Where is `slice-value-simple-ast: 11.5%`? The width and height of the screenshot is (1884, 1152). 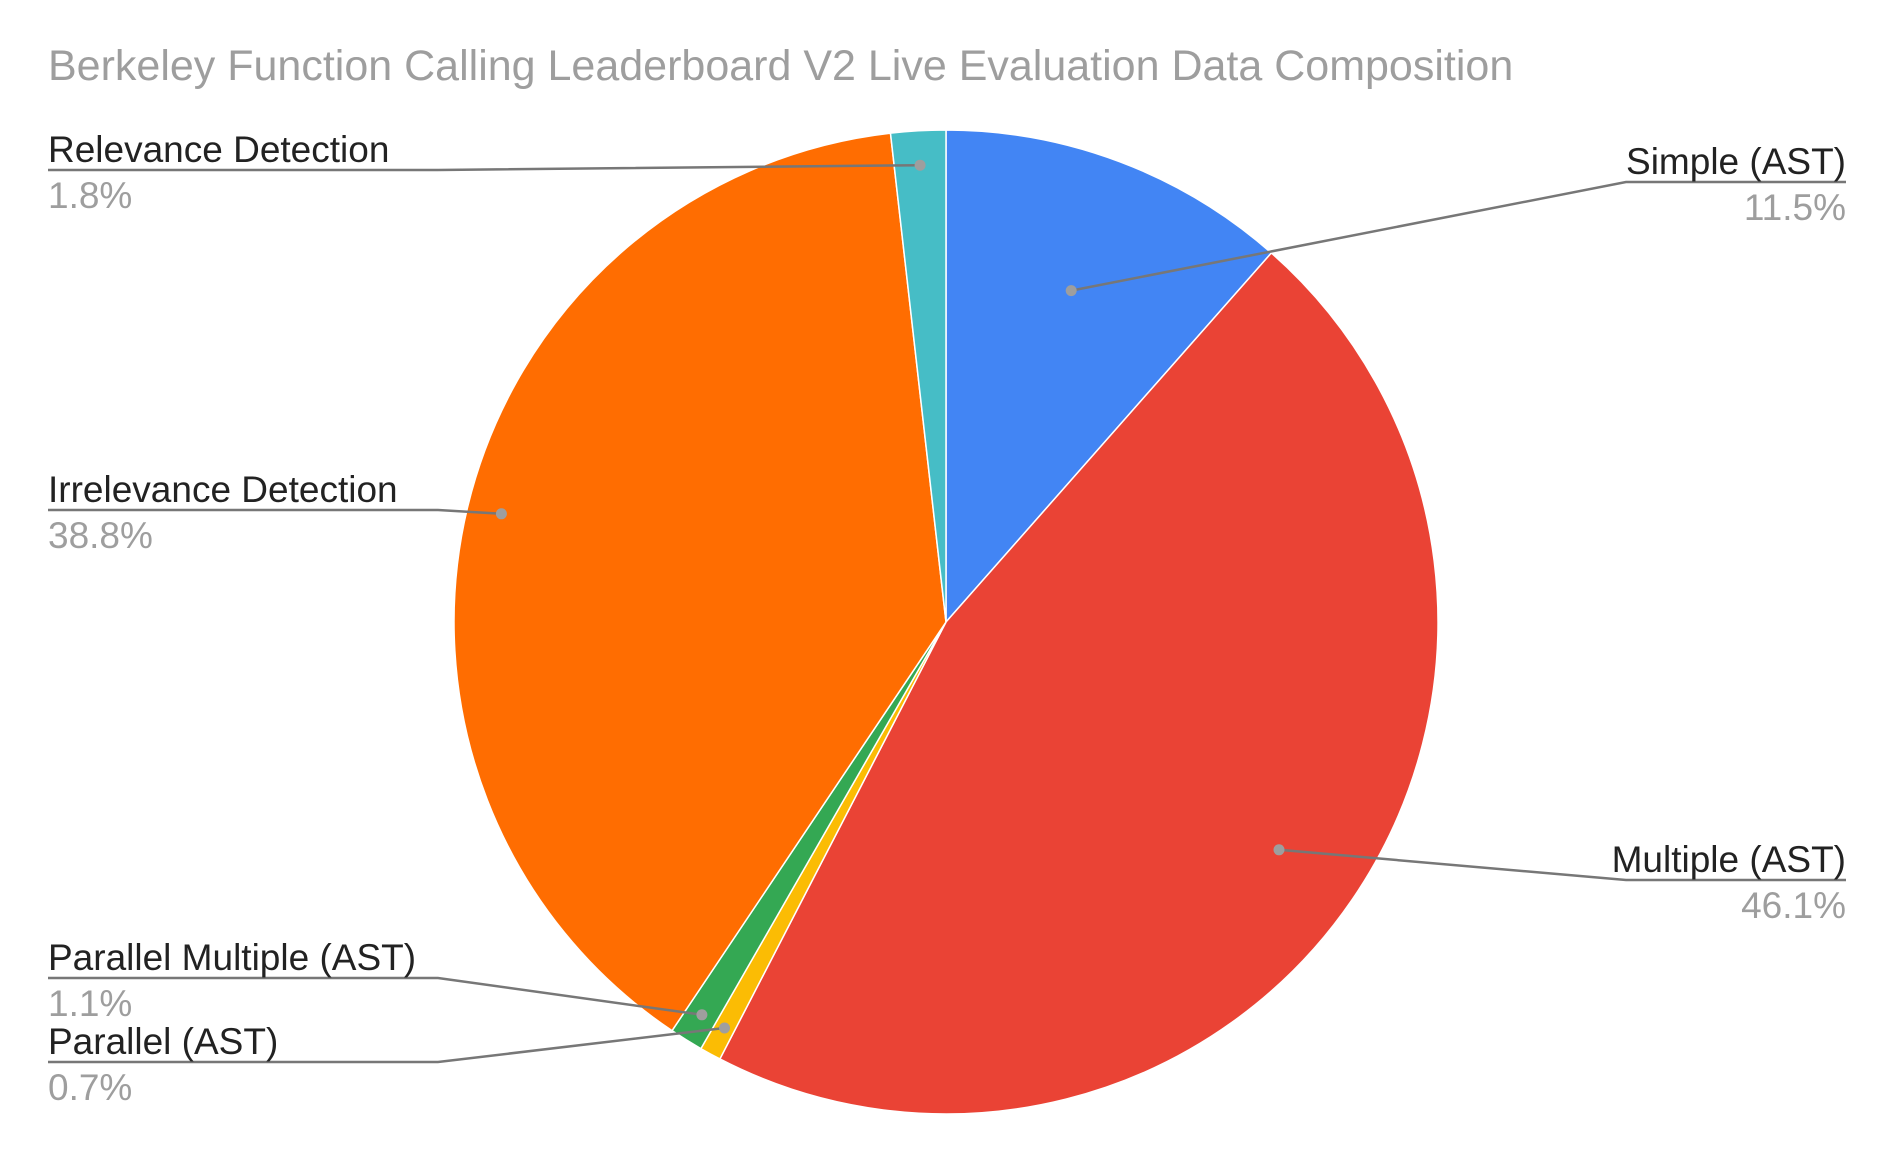
slice-value-simple-ast: 11.5% is located at coordinates (1795, 207).